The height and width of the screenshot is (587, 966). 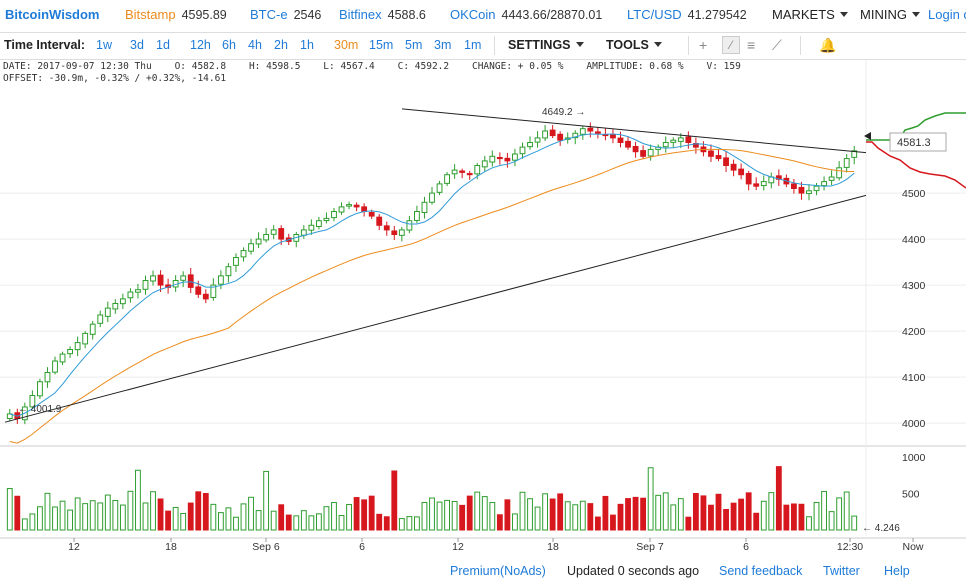 I want to click on interval-12h: 12h, so click(x=200, y=45).